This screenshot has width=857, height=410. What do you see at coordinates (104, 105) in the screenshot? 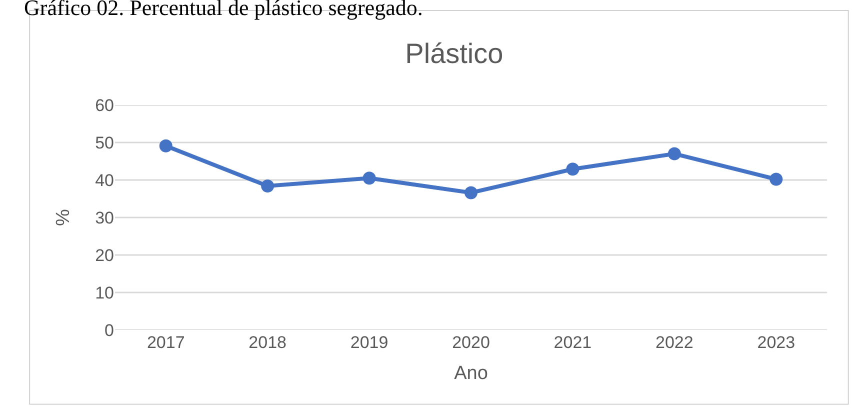
I see `y-tick-label: 60` at bounding box center [104, 105].